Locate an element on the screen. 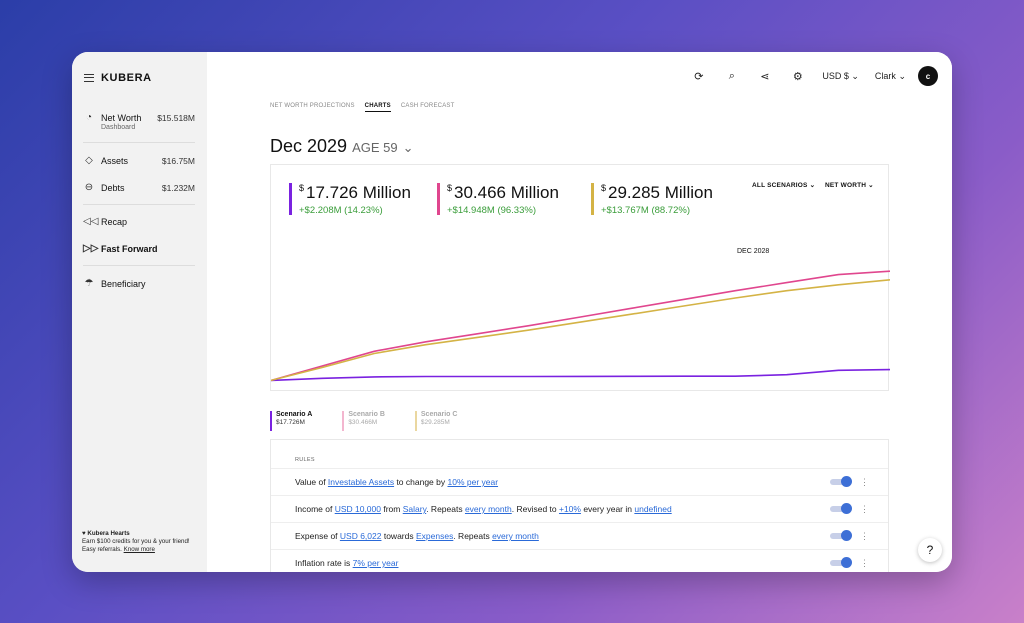  sidebar-item-label: Recap is located at coordinates (114, 221).